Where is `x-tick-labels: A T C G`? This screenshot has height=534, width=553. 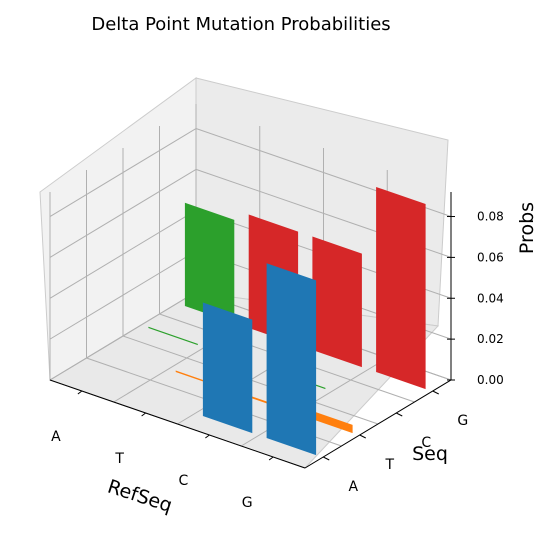 x-tick-labels: A T C G is located at coordinates (162, 450).